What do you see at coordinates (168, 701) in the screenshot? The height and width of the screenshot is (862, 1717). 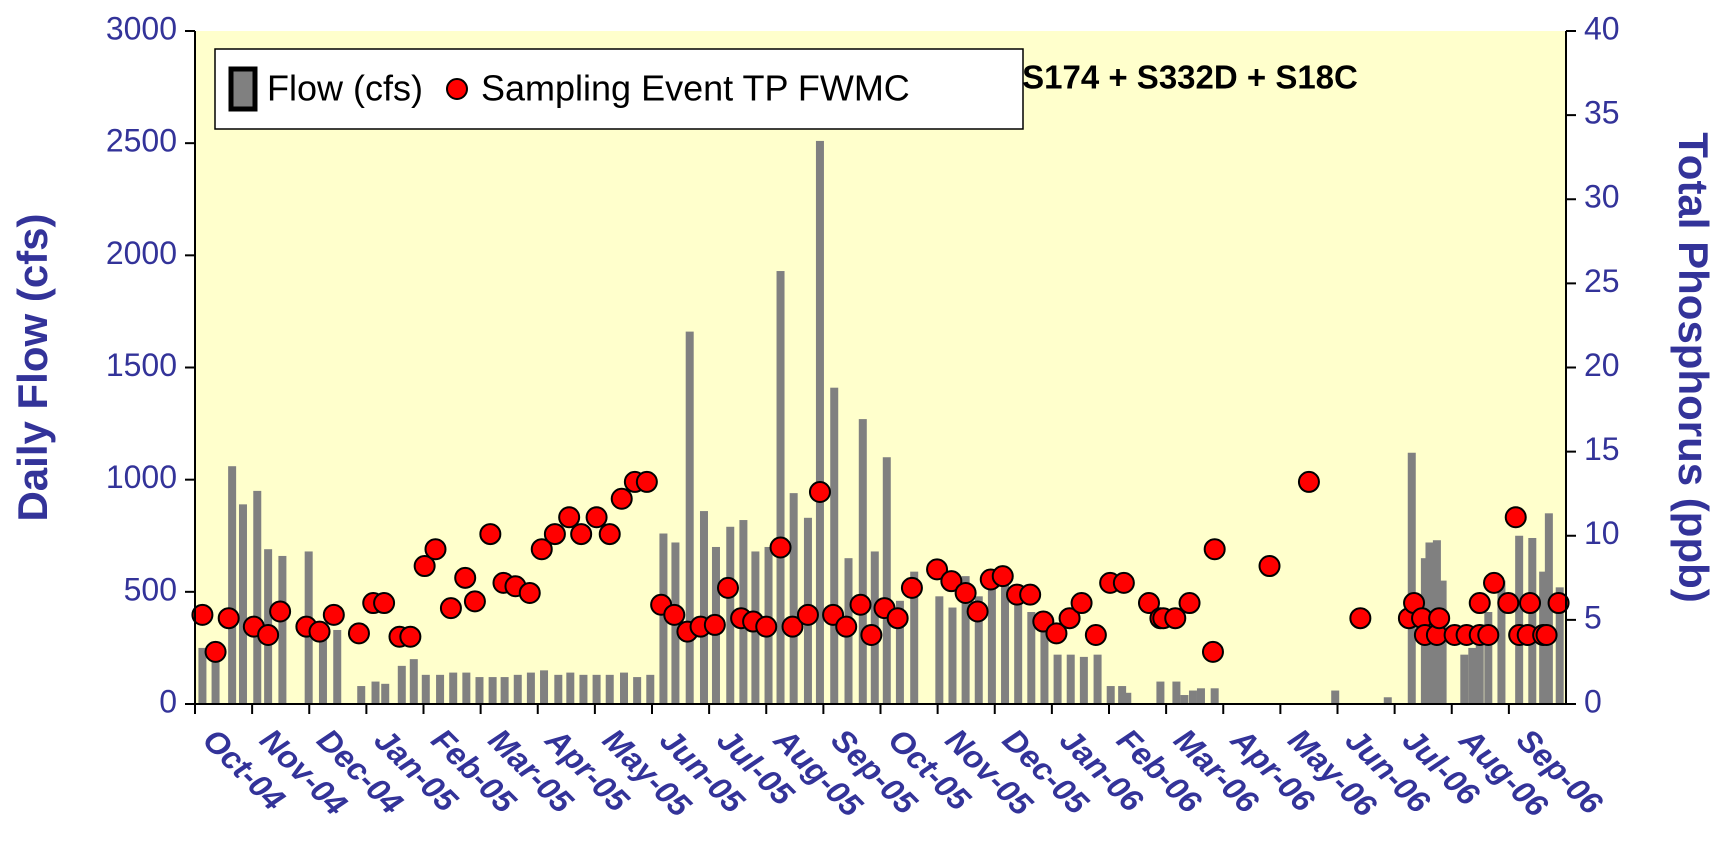 I see `y-tick-label: 0` at bounding box center [168, 701].